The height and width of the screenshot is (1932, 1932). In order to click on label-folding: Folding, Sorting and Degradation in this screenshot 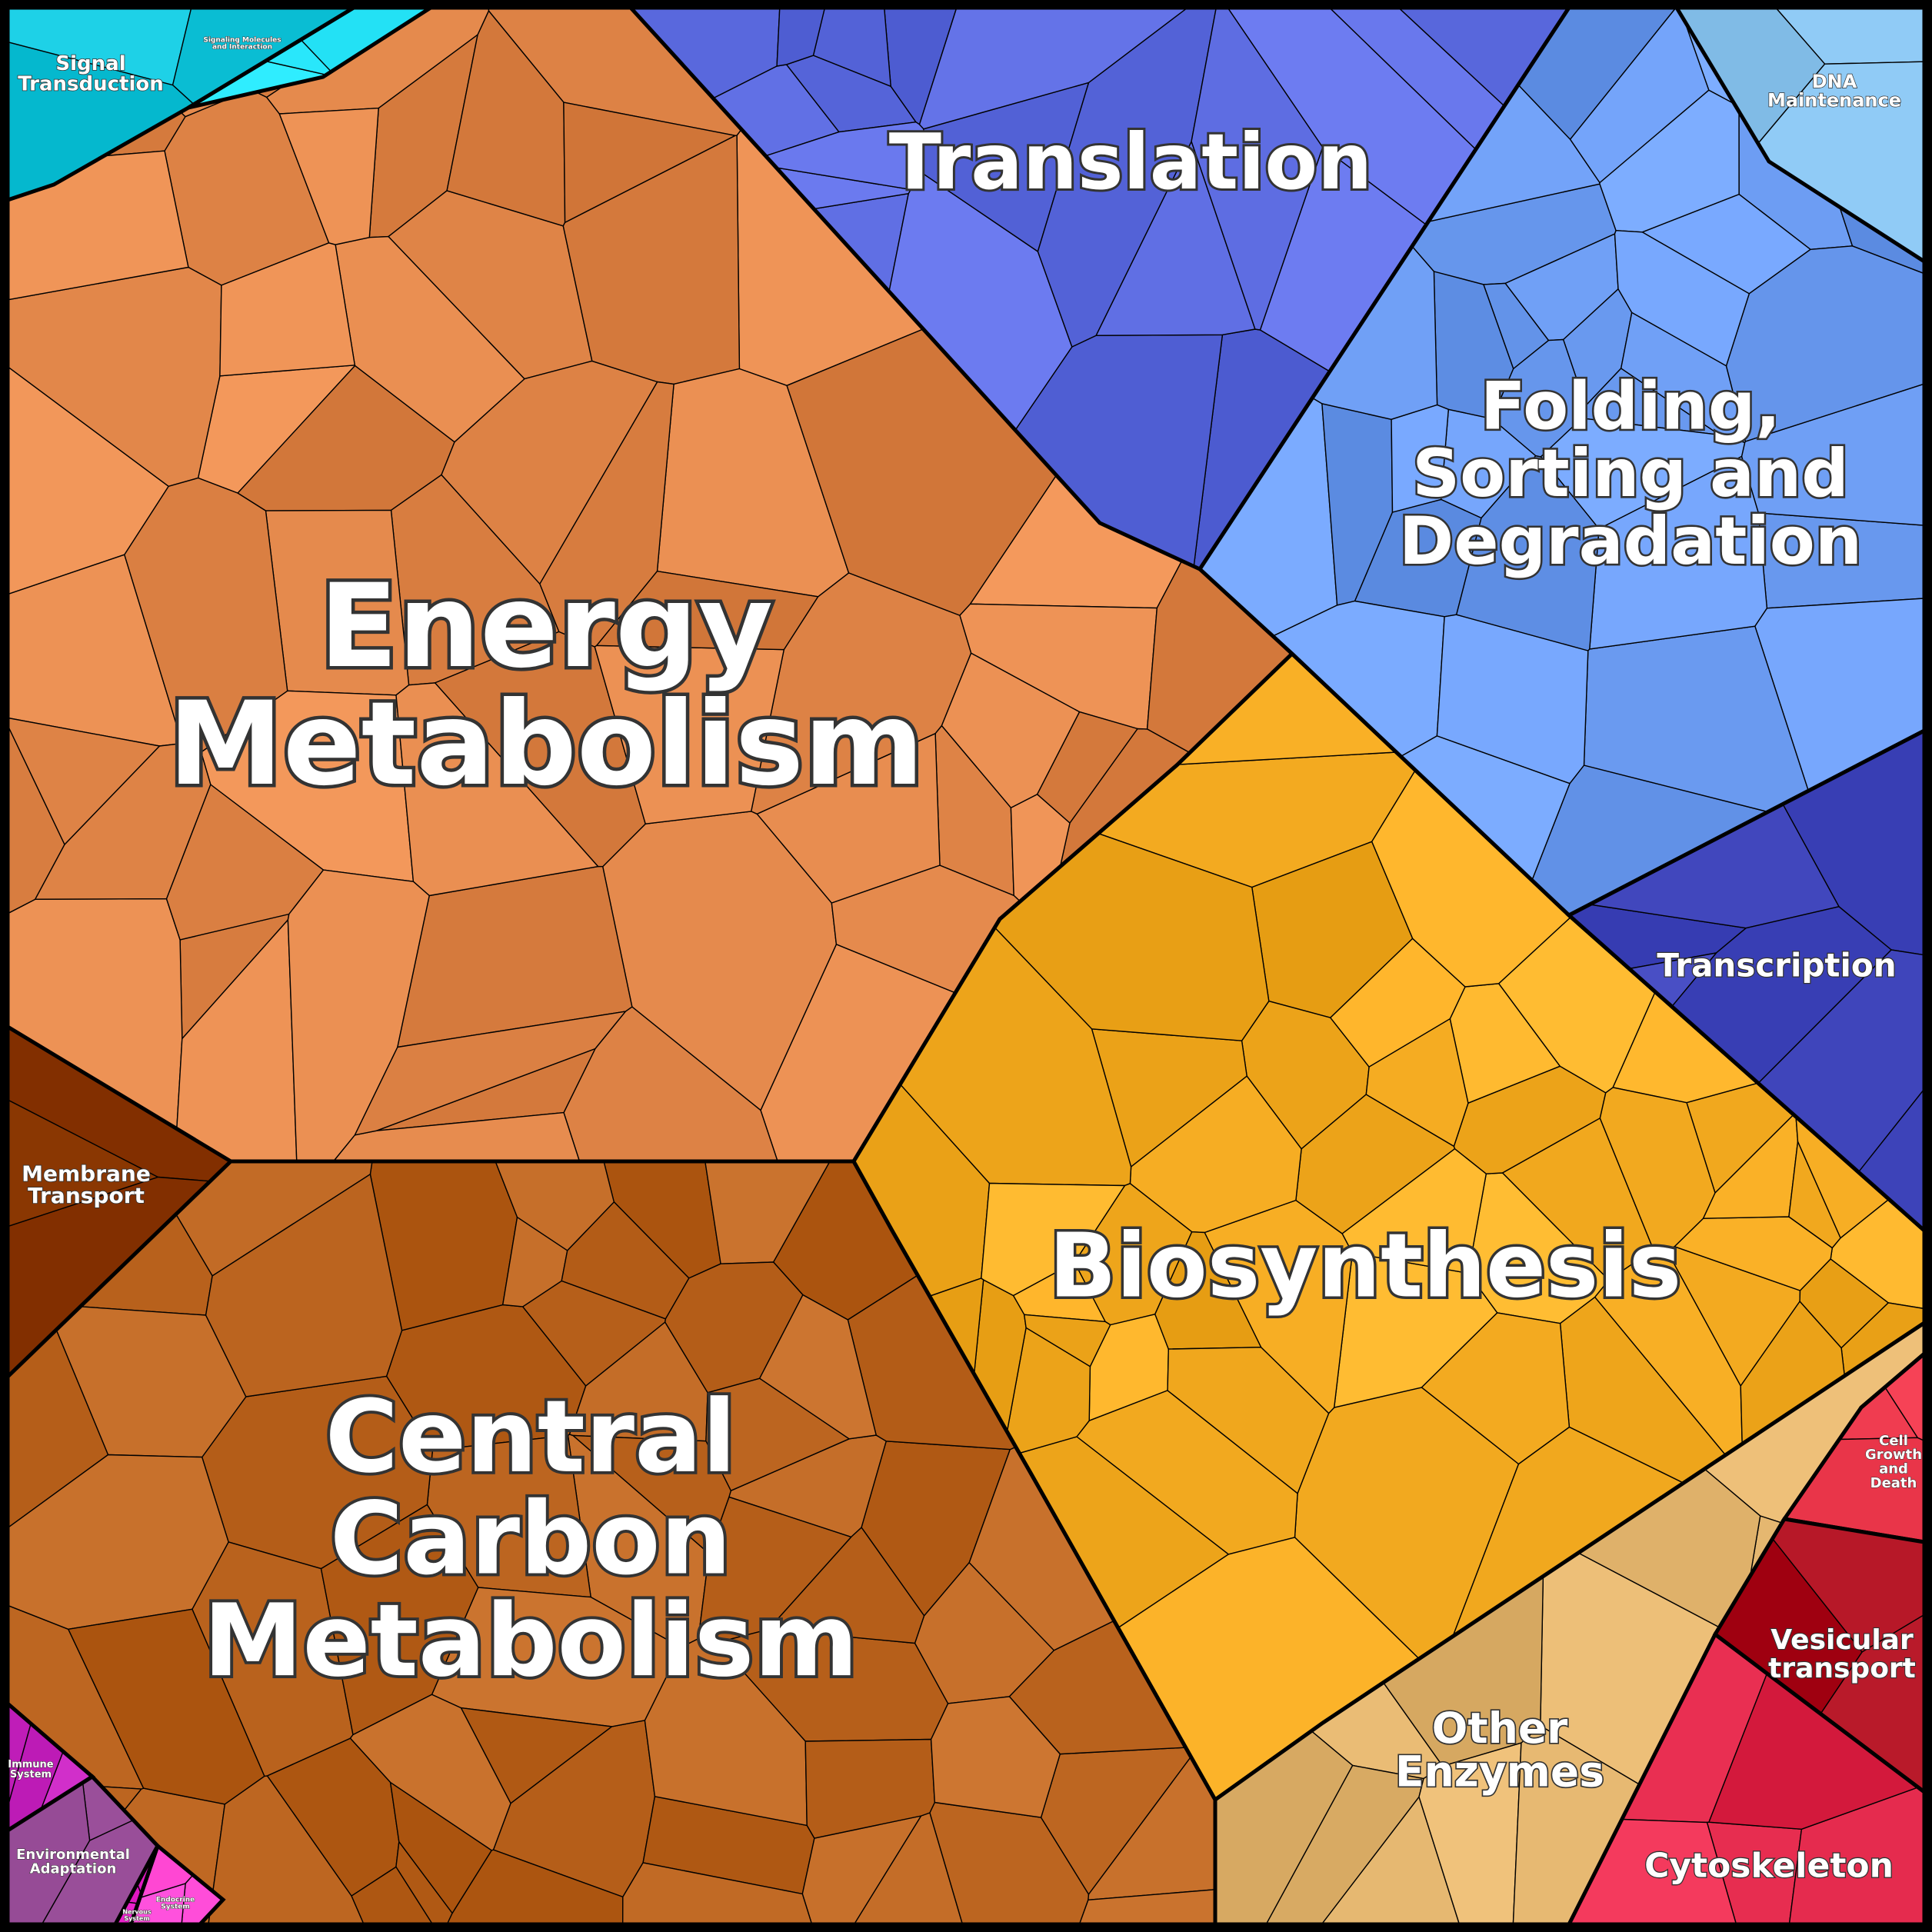, I will do `click(1630, 473)`.